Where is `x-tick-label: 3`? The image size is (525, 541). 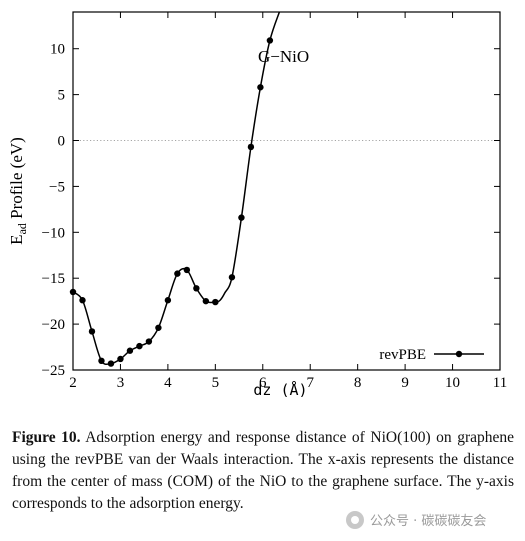 x-tick-label: 3 is located at coordinates (121, 383).